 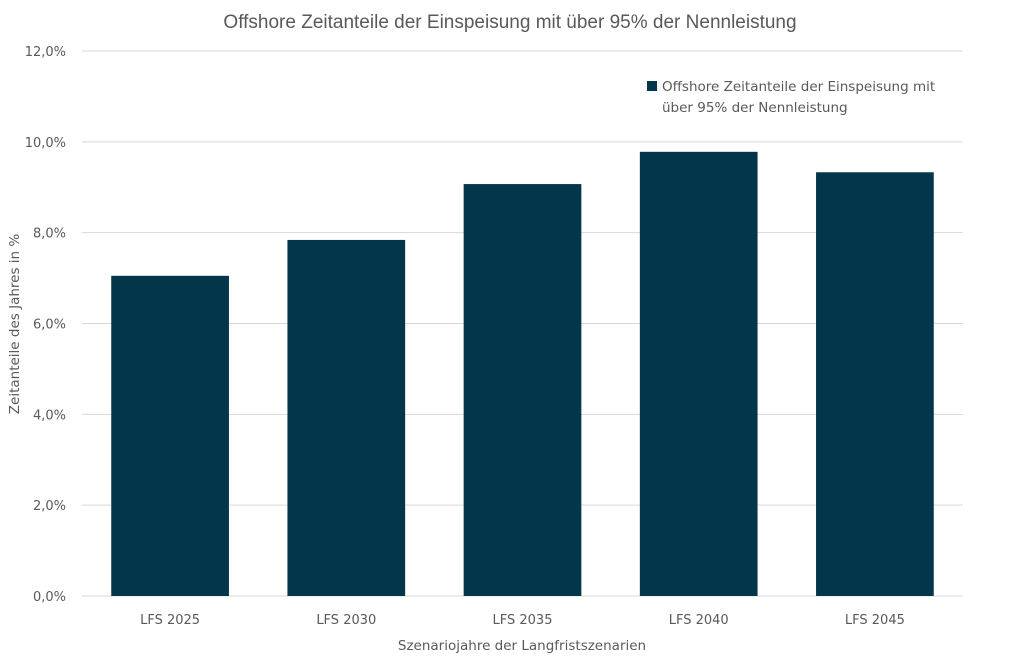 What do you see at coordinates (699, 620) in the screenshot?
I see `x-tick-label: LFS 2040` at bounding box center [699, 620].